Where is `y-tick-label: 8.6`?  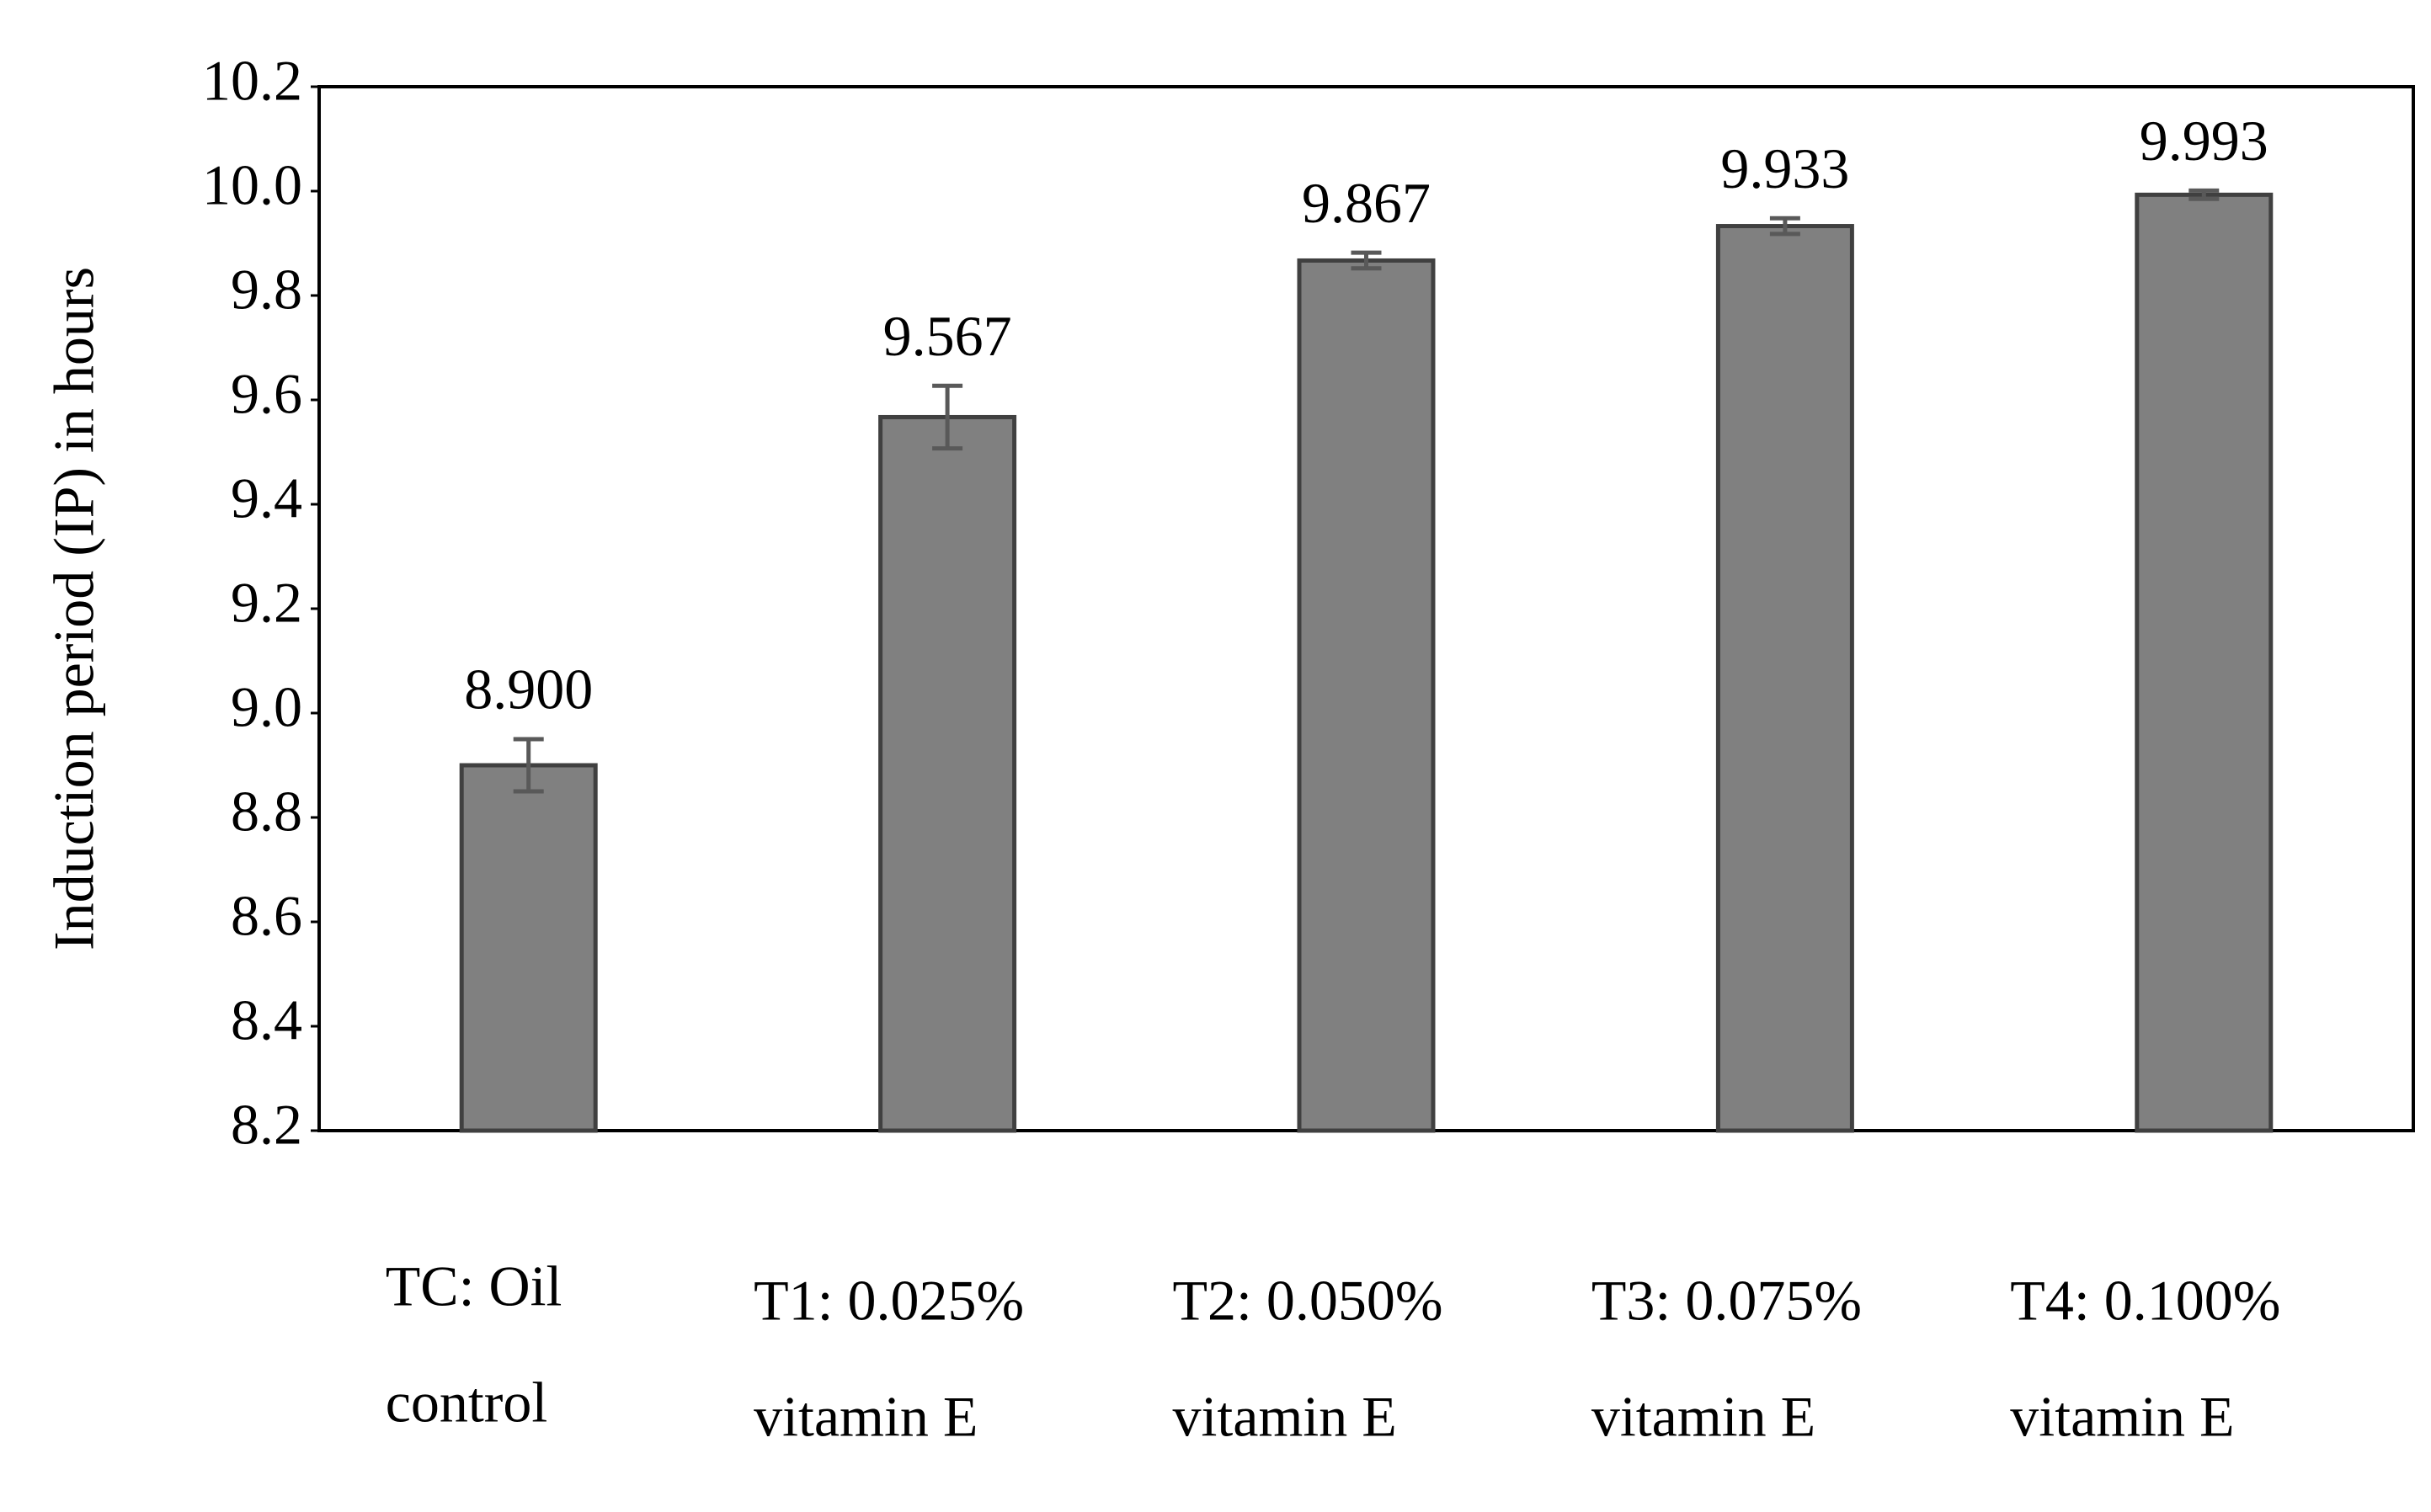 y-tick-label: 8.6 is located at coordinates (266, 916).